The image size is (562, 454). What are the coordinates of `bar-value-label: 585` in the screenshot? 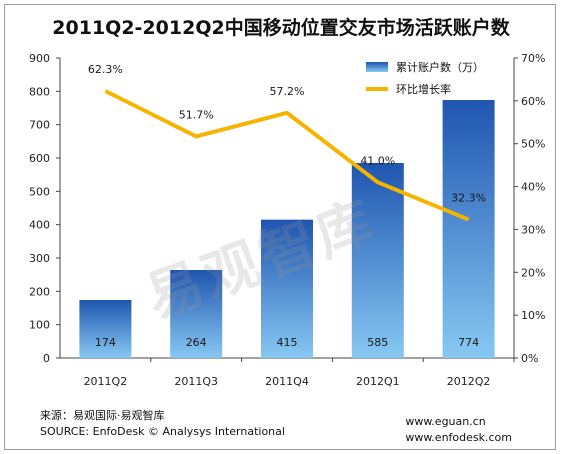 It's located at (377, 342).